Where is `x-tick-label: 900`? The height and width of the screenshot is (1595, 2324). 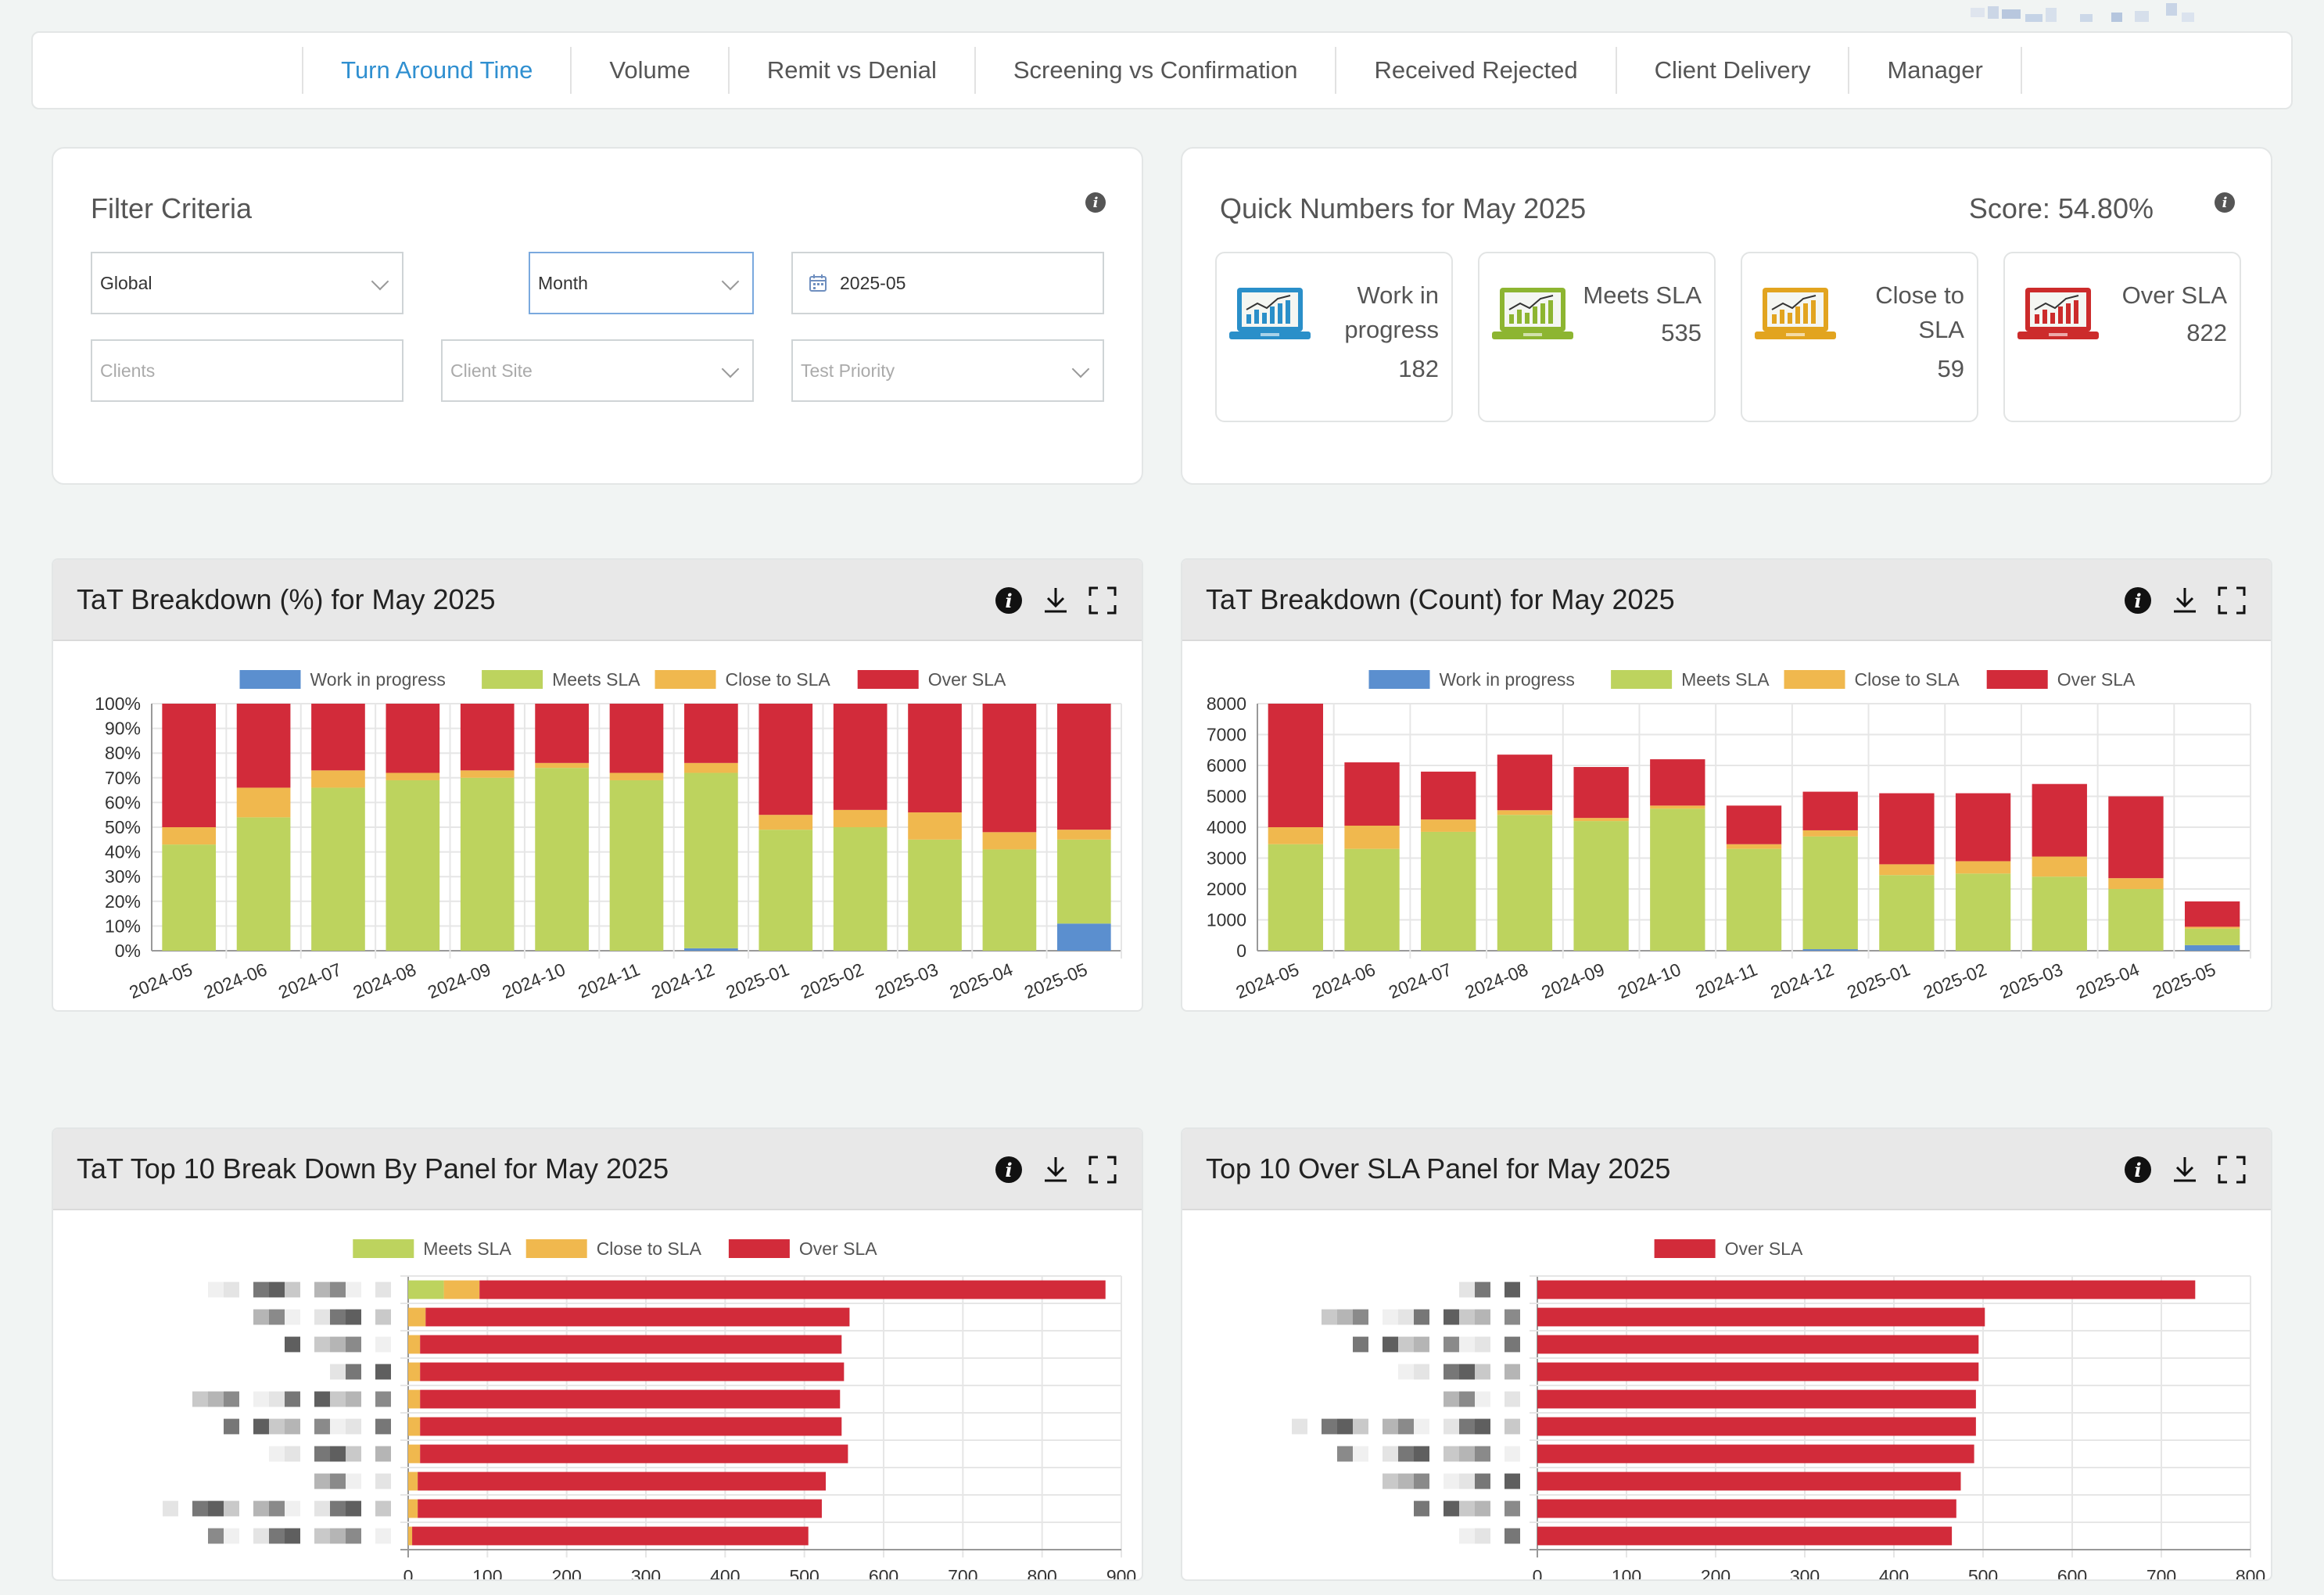
x-tick-label: 900 is located at coordinates (1121, 1573).